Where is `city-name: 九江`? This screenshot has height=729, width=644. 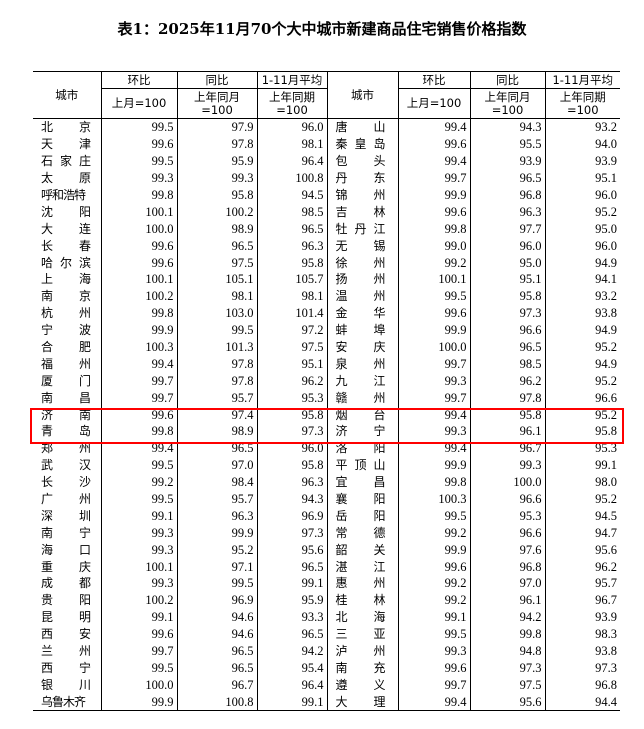 city-name: 九江 is located at coordinates (373, 380).